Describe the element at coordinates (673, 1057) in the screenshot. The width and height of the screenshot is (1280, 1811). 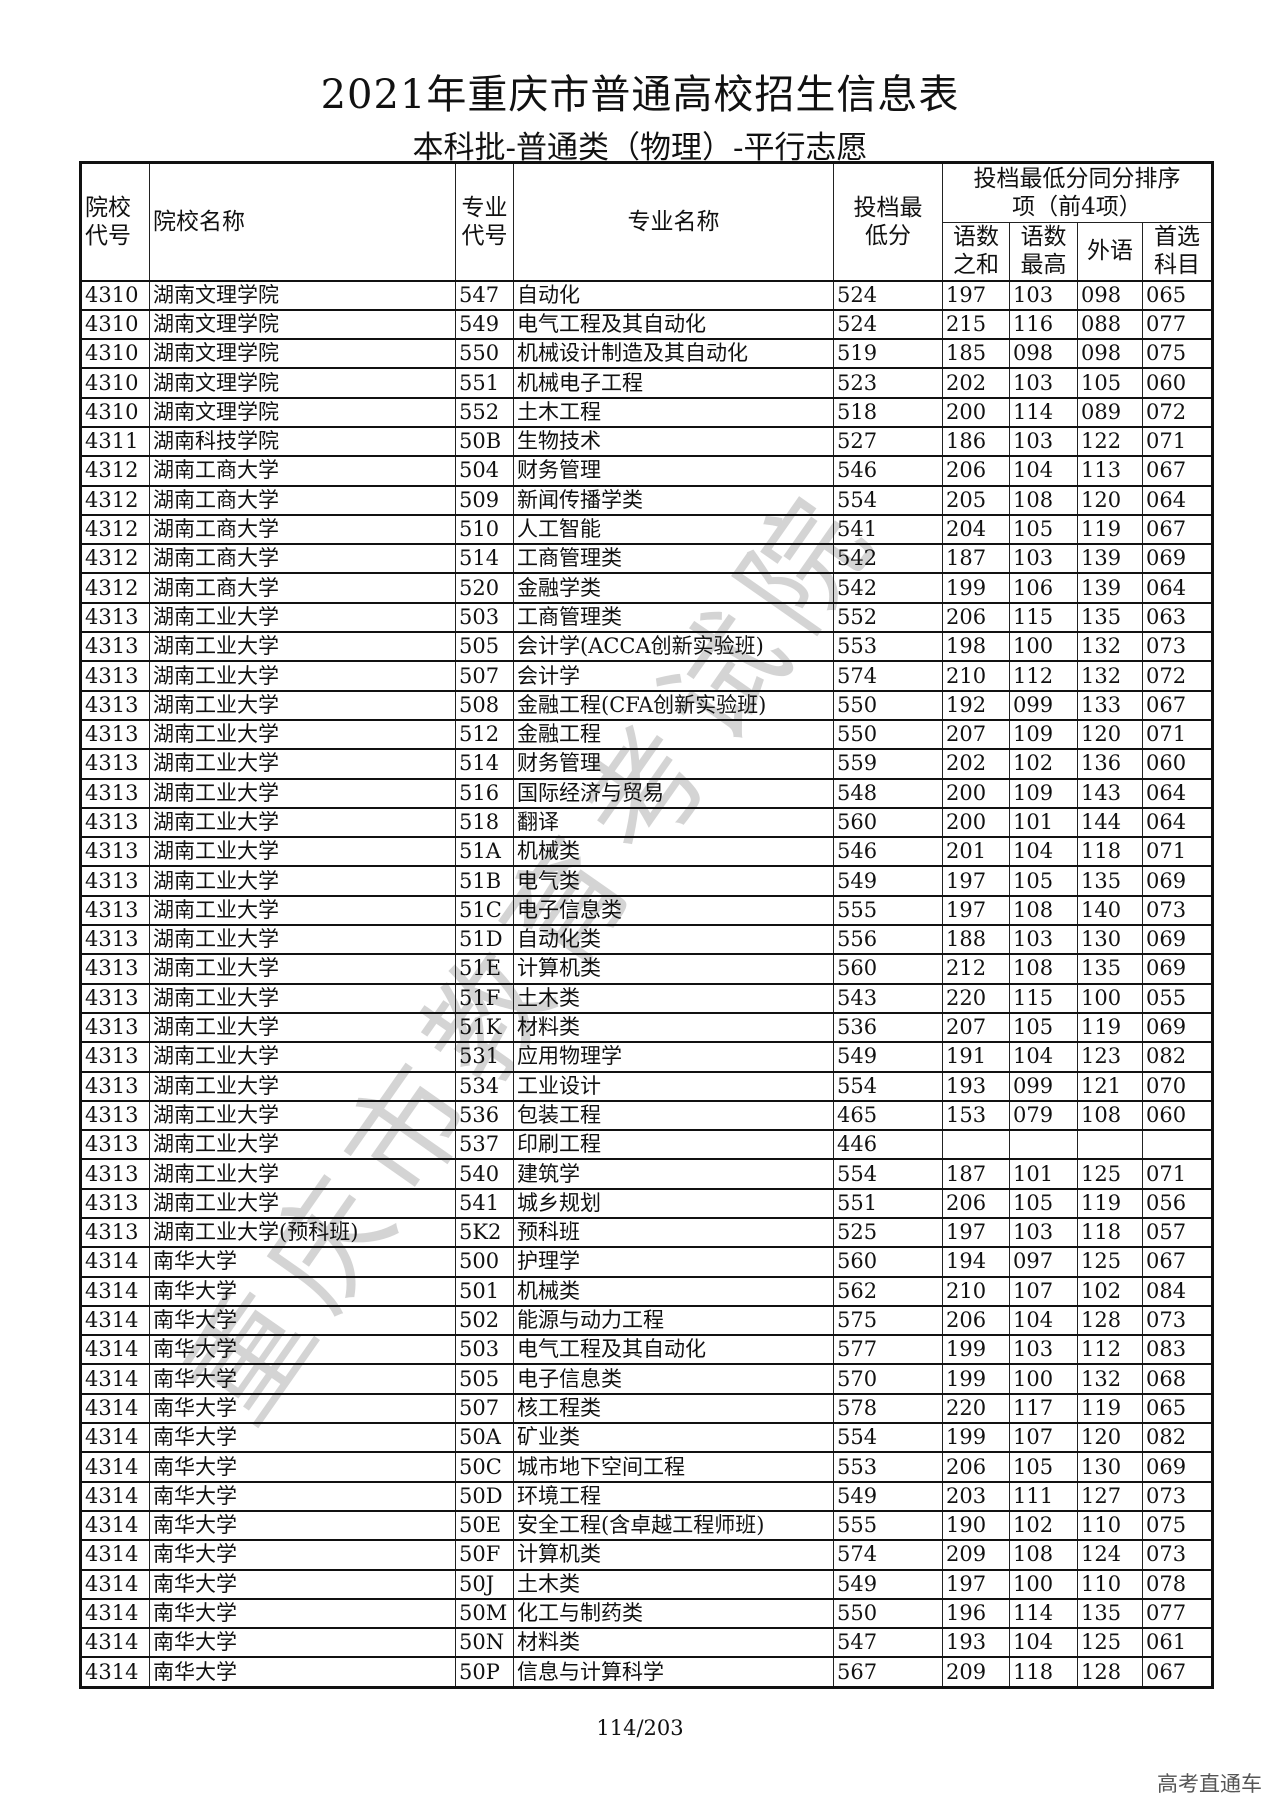
I see `cell-major-name: 应用物理学` at that location.